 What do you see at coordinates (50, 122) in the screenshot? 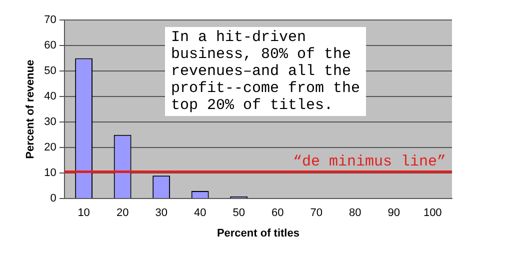
I see `y-tick-label: 30` at bounding box center [50, 122].